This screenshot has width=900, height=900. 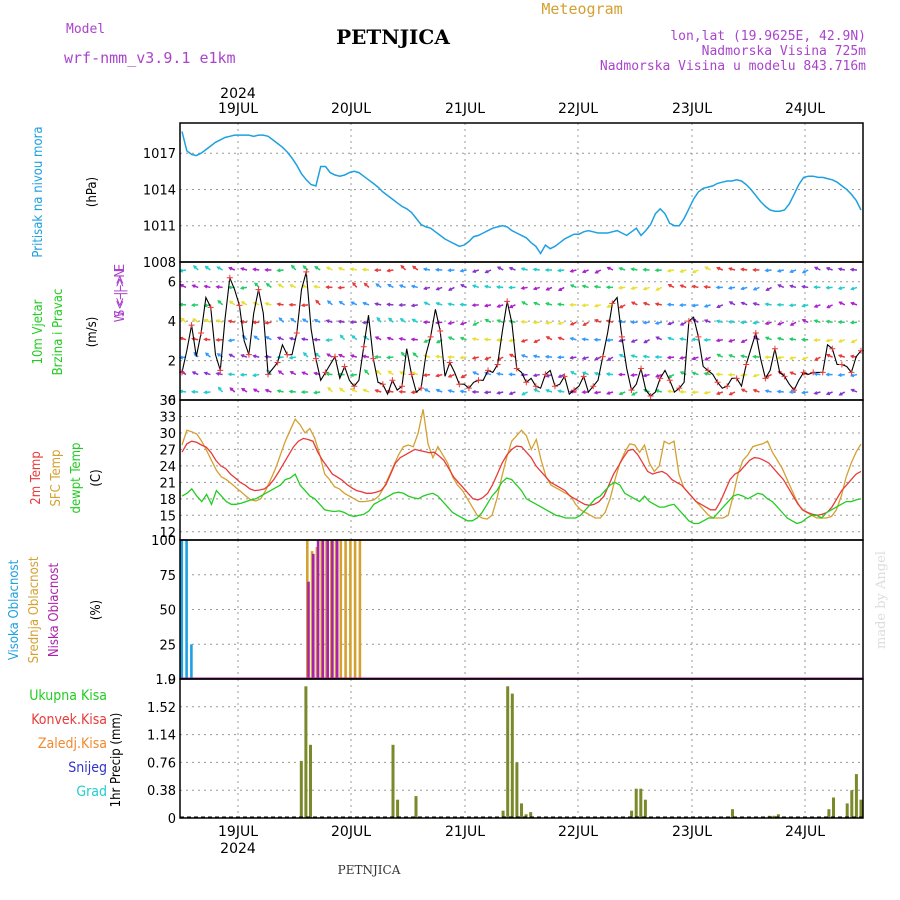 I want to click on y-tick-label: 1008, so click(x=159, y=263).